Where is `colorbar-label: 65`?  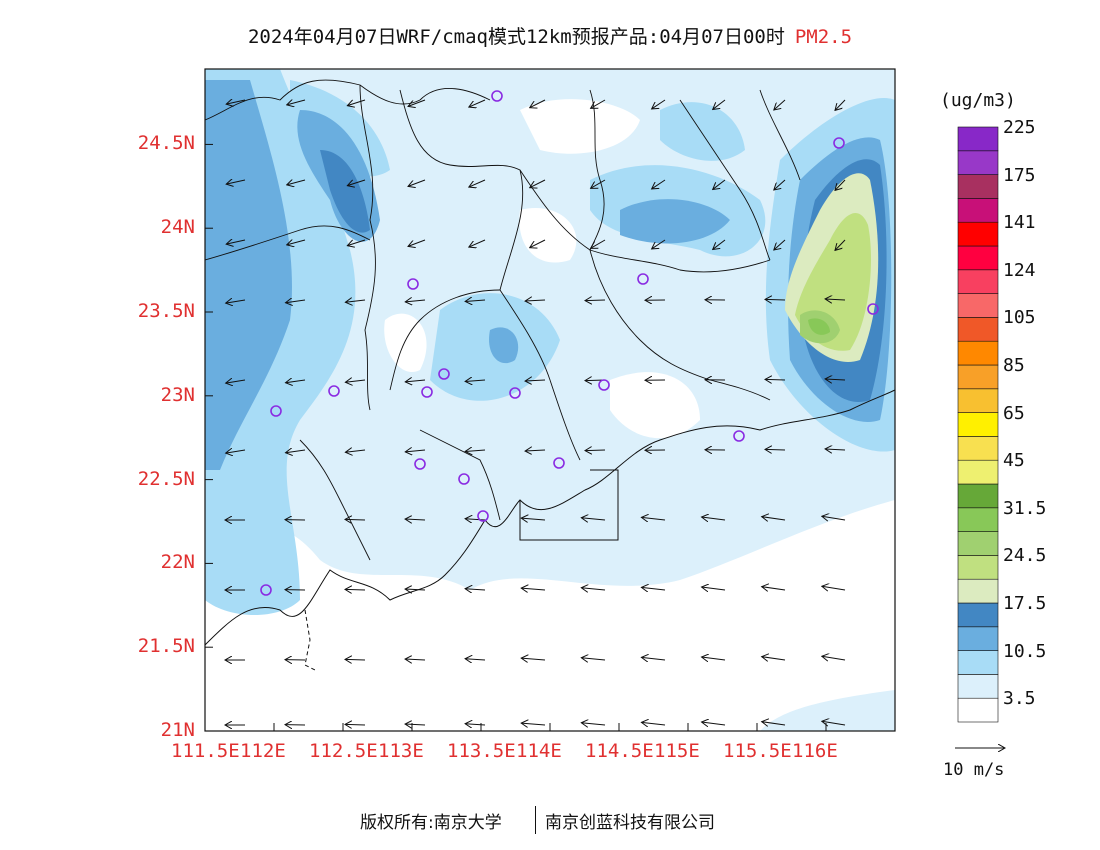
colorbar-label: 65 is located at coordinates (1014, 413).